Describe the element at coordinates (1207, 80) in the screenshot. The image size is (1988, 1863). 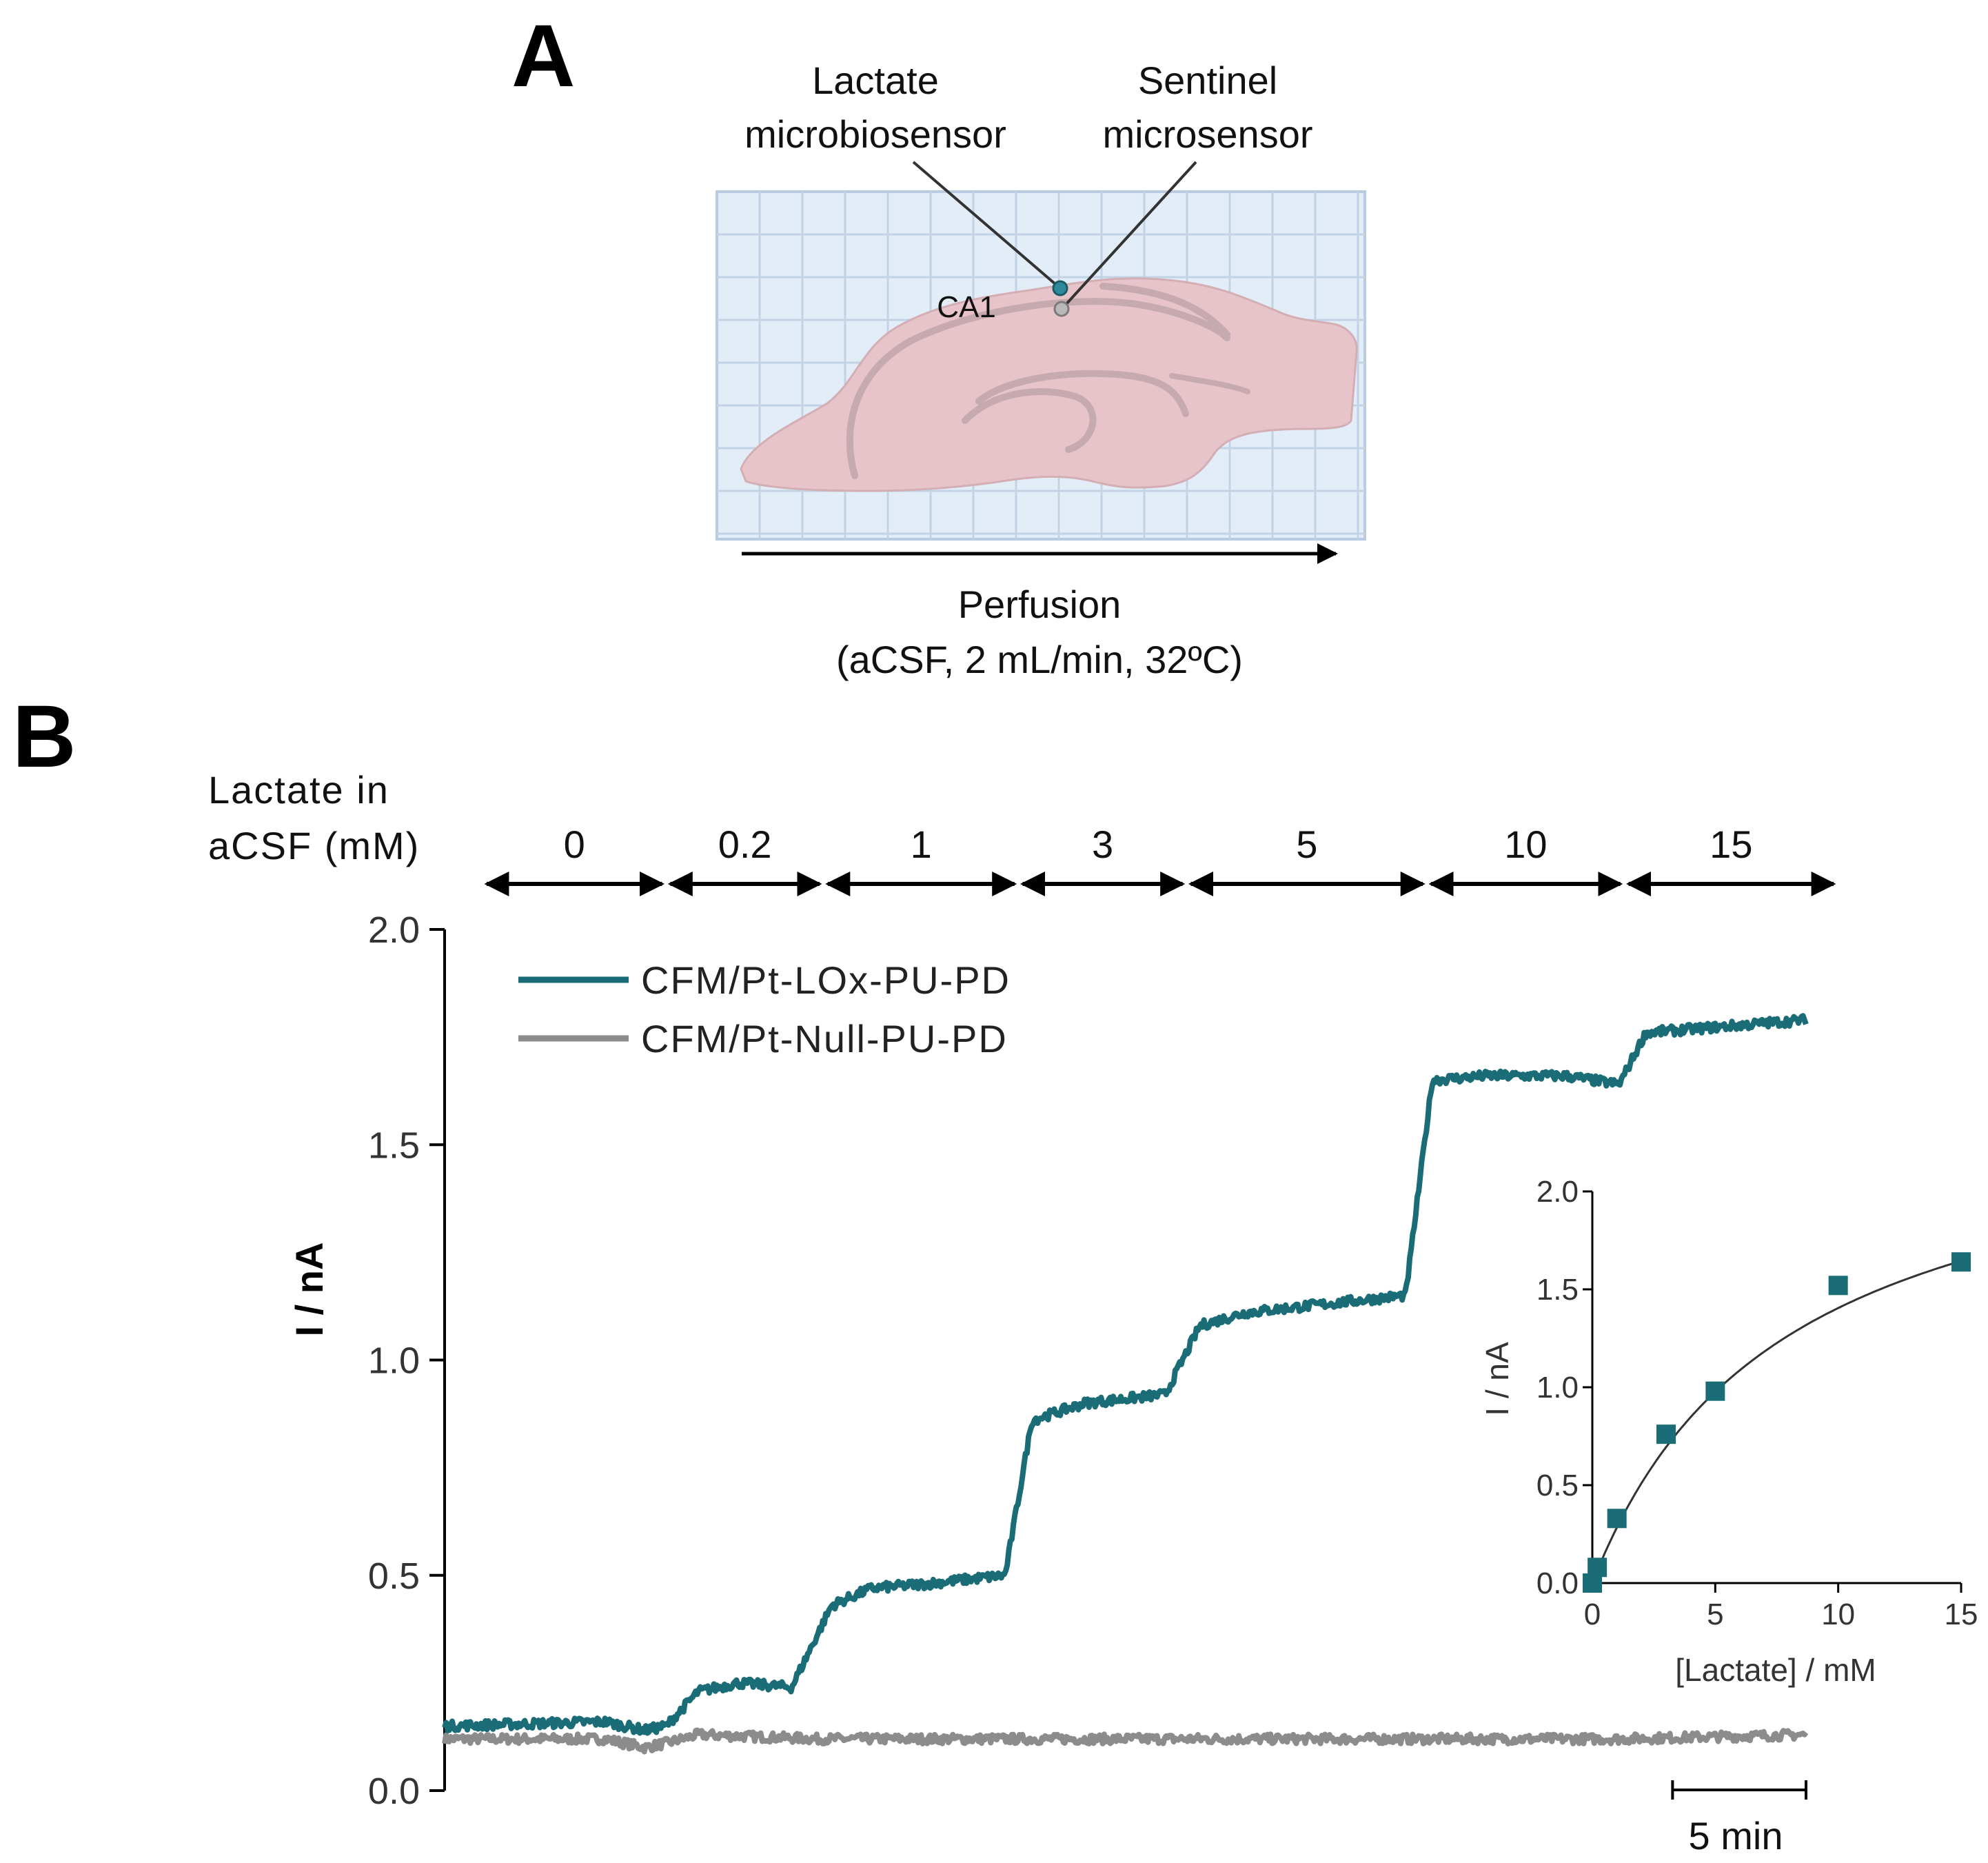
I see `sentinel-sensor-label-line1: Sentinel` at that location.